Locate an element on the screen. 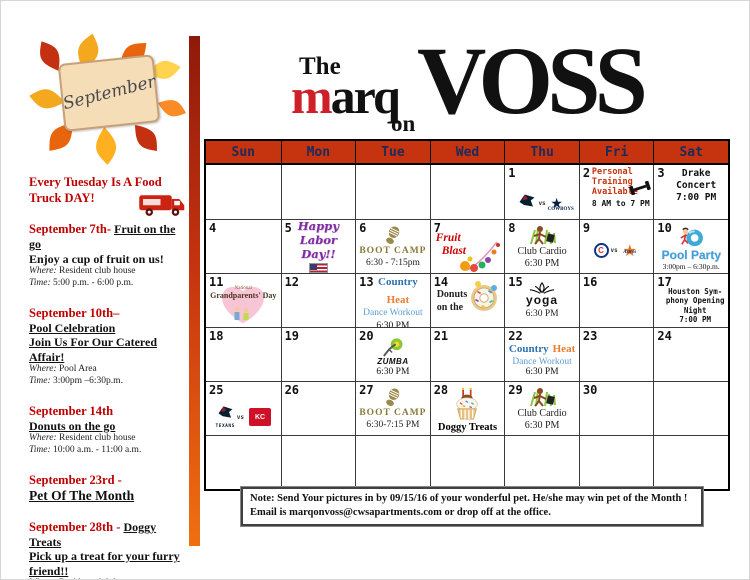  day-cell-18: 18 is located at coordinates (243, 354).